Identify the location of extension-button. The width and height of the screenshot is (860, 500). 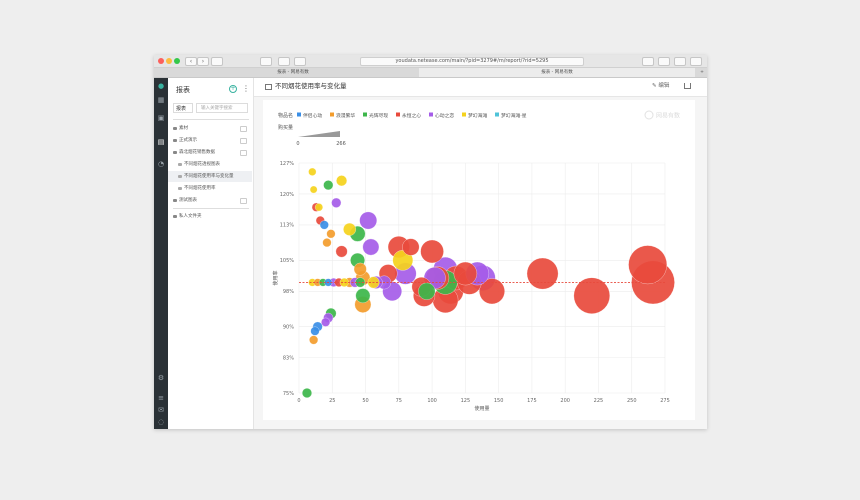
(284, 61).